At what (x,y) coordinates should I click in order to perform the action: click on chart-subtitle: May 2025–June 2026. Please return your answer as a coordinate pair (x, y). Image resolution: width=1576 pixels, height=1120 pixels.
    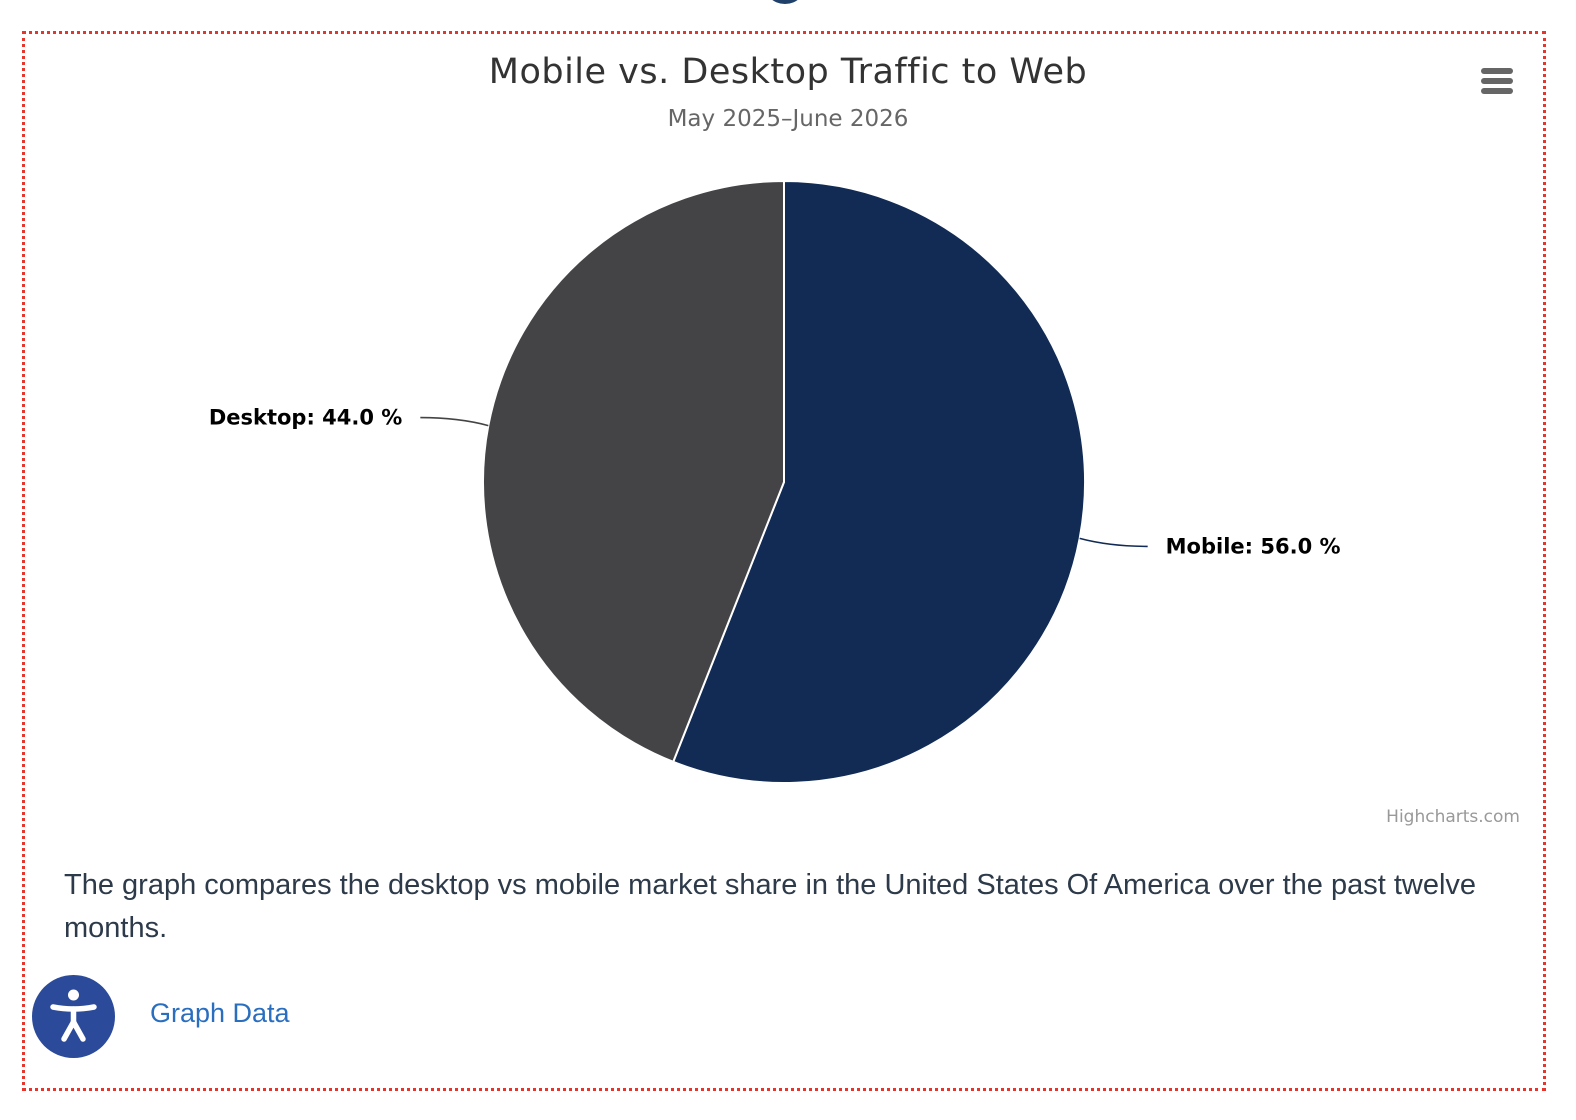
    Looking at the image, I should click on (788, 119).